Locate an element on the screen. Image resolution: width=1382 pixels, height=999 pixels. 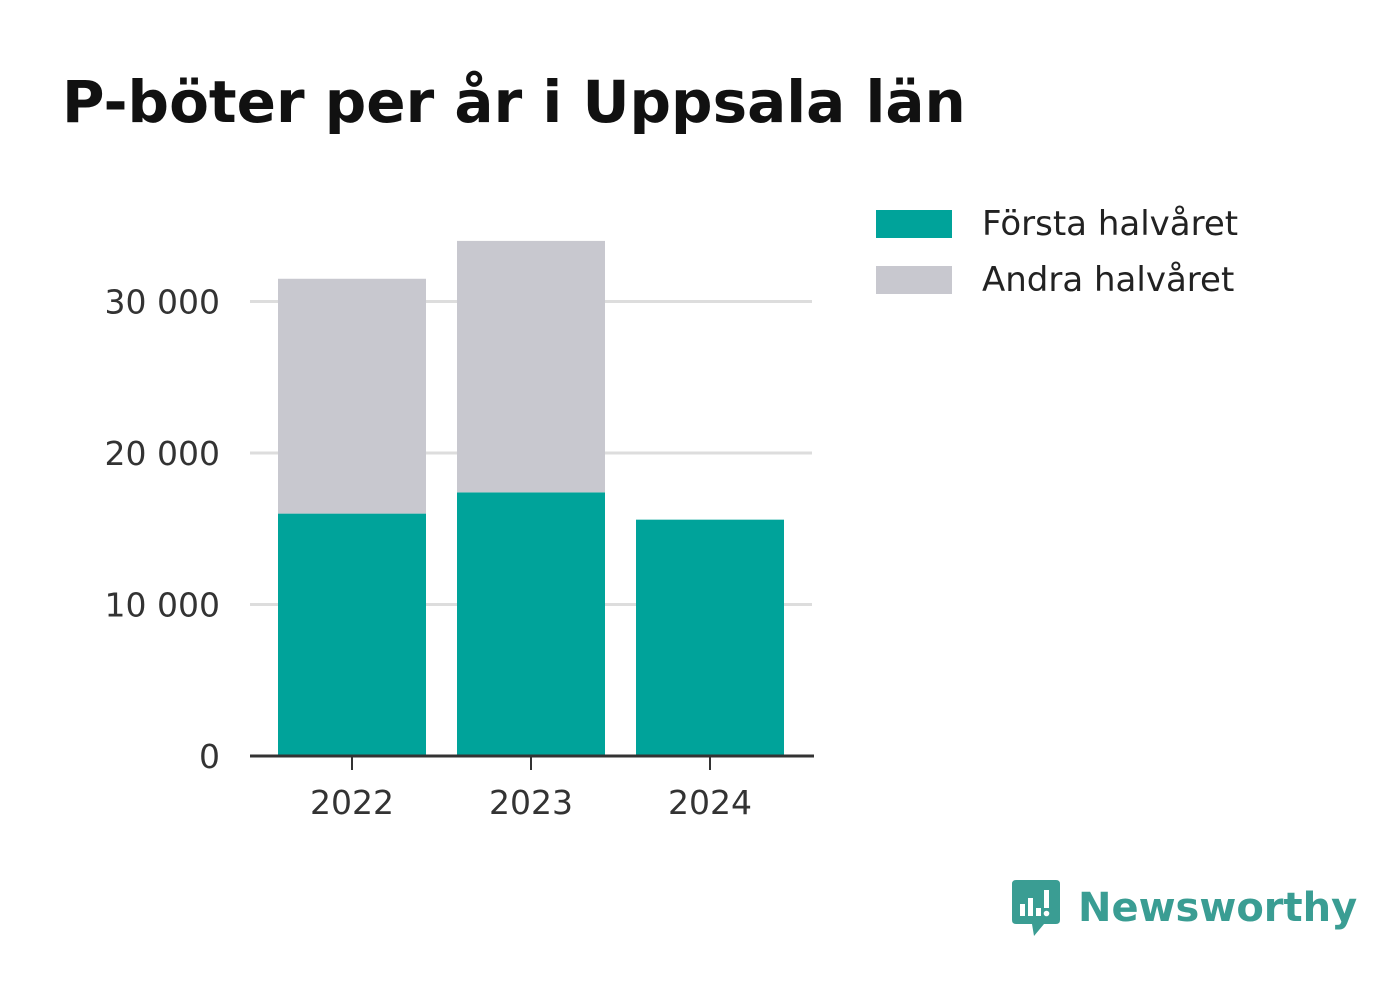
legend-label-second-half: Andra halvåret is located at coordinates (1108, 280).